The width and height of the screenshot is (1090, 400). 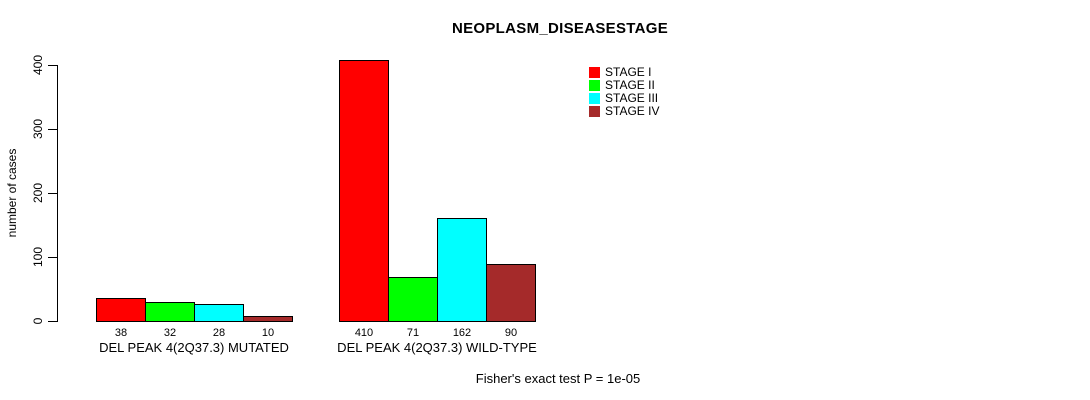 What do you see at coordinates (38, 65) in the screenshot?
I see `y-tick-label: 400` at bounding box center [38, 65].